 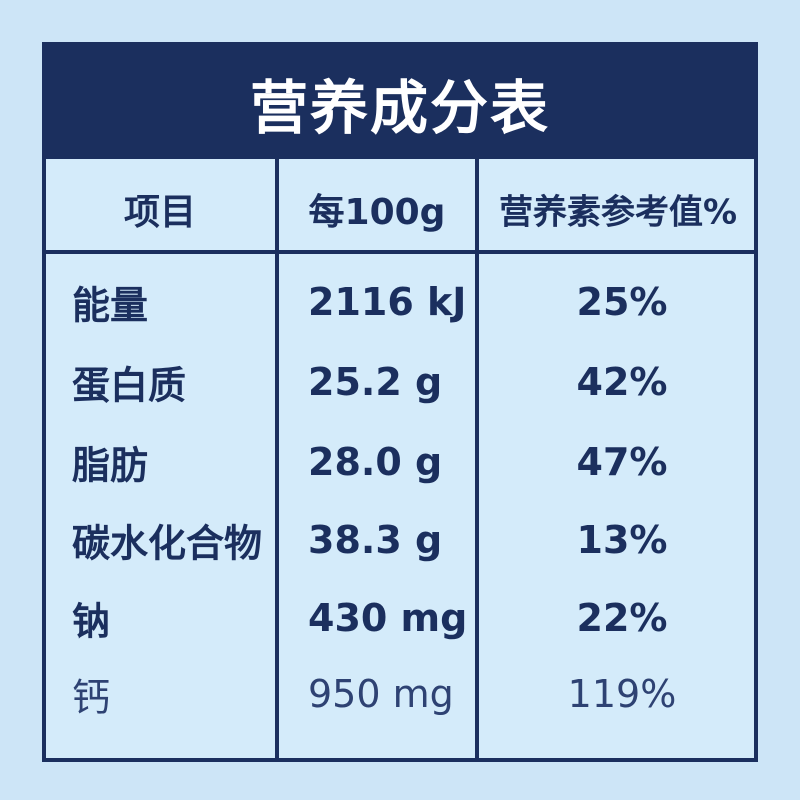 What do you see at coordinates (381, 694) in the screenshot?
I see `amount: 950 mg` at bounding box center [381, 694].